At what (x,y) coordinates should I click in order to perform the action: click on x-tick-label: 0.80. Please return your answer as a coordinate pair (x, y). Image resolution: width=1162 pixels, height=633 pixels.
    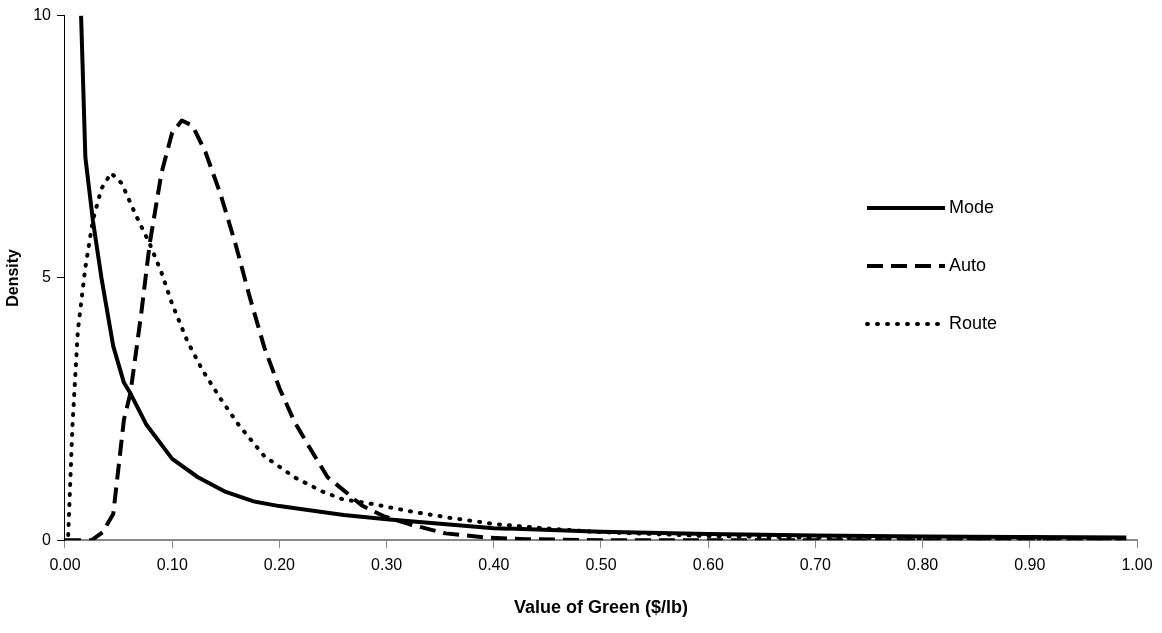
    Looking at the image, I should click on (923, 565).